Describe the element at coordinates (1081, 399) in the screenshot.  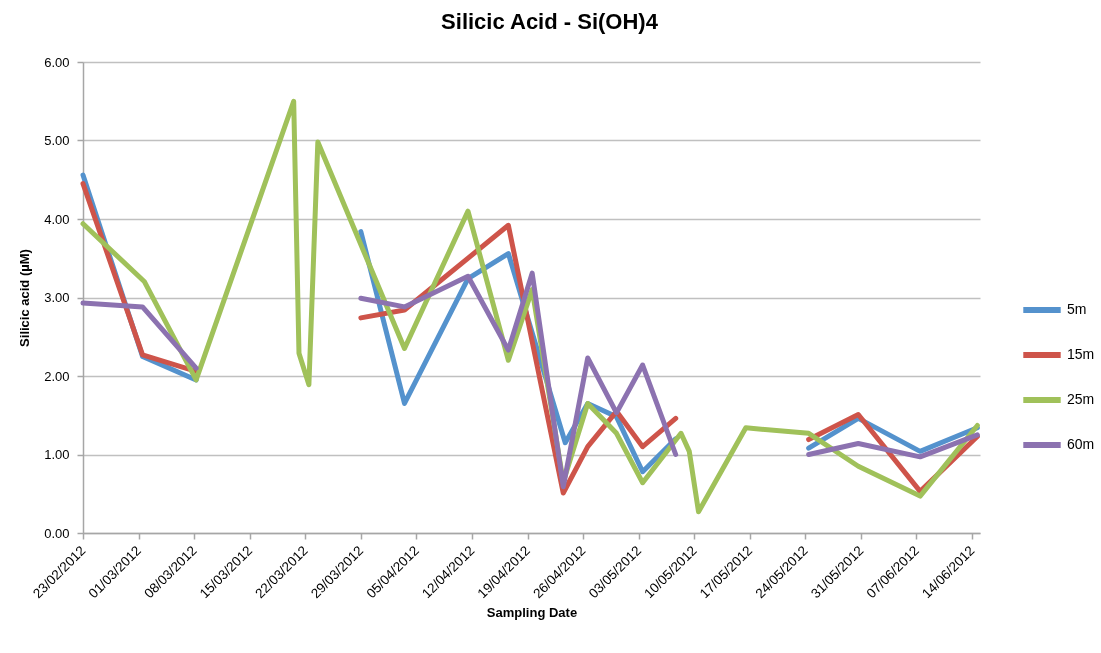
I see `legend-label: 25m` at that location.